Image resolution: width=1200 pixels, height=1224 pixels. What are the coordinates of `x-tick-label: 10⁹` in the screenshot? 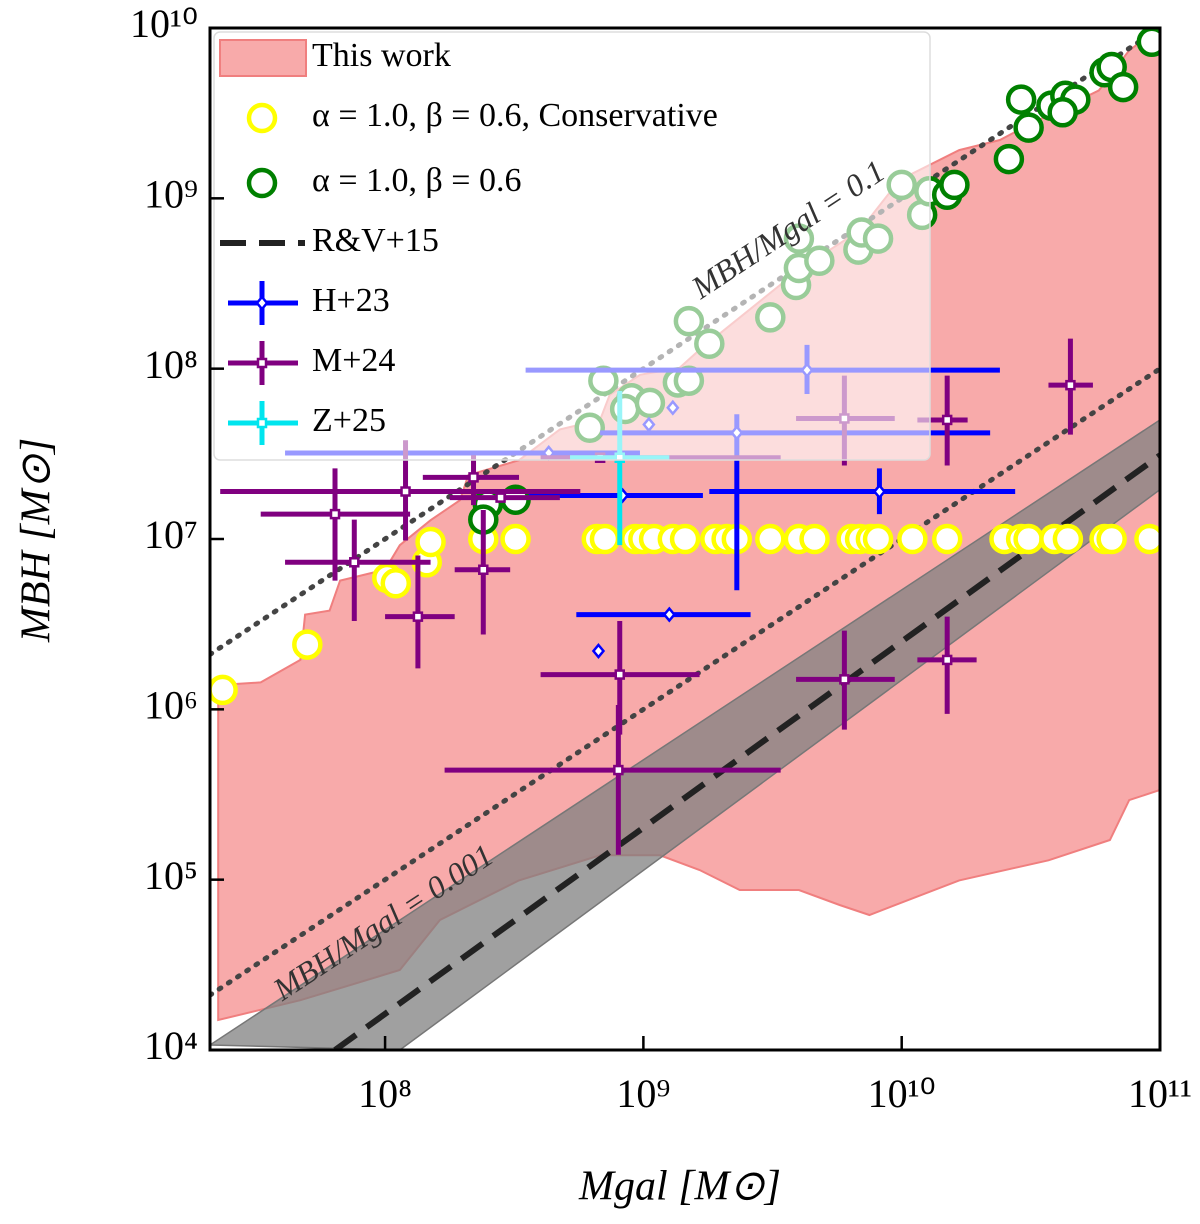 It's located at (643, 1093).